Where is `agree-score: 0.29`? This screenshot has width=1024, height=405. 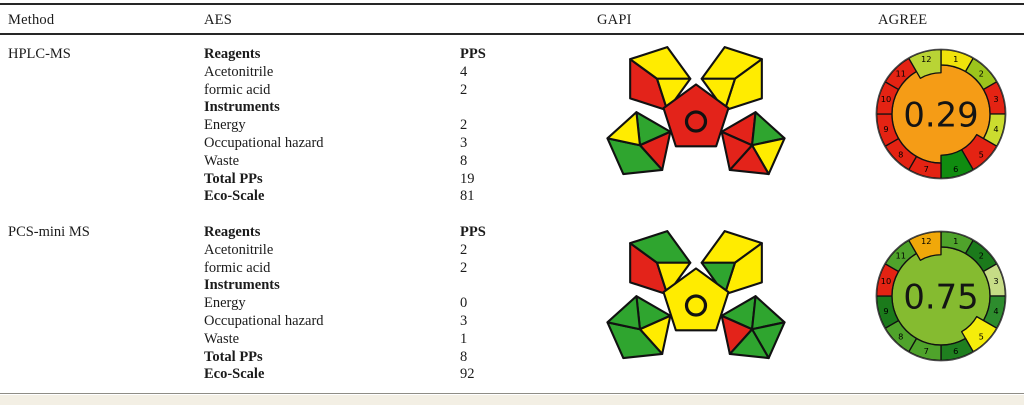 agree-score: 0.29 is located at coordinates (940, 114).